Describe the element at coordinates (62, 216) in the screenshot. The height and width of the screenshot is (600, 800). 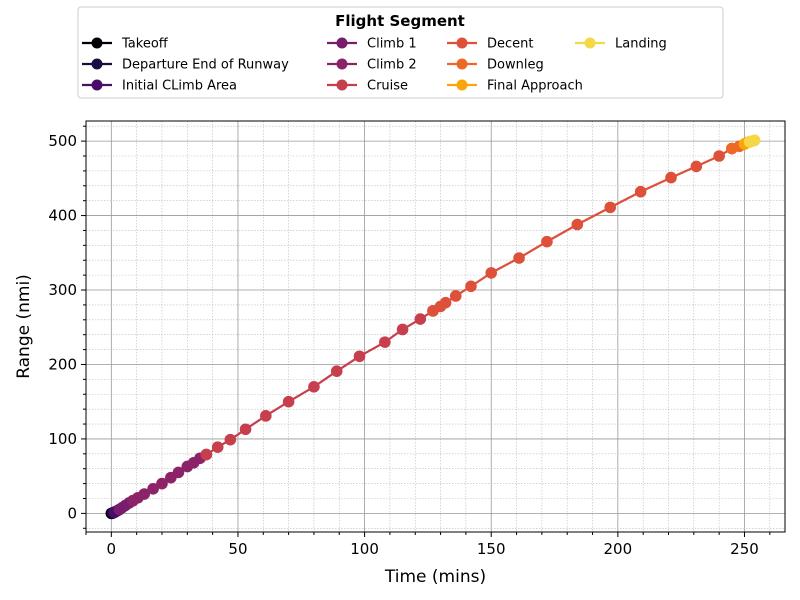
I see `y-tick-label: 400` at that location.